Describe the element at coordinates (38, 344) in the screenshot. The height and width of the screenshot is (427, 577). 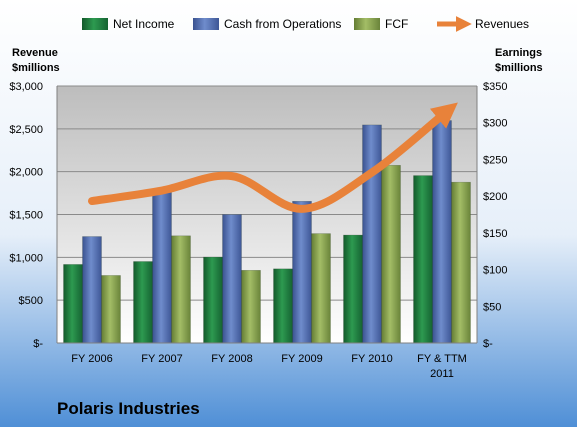
I see `left-tick-label: $-` at that location.